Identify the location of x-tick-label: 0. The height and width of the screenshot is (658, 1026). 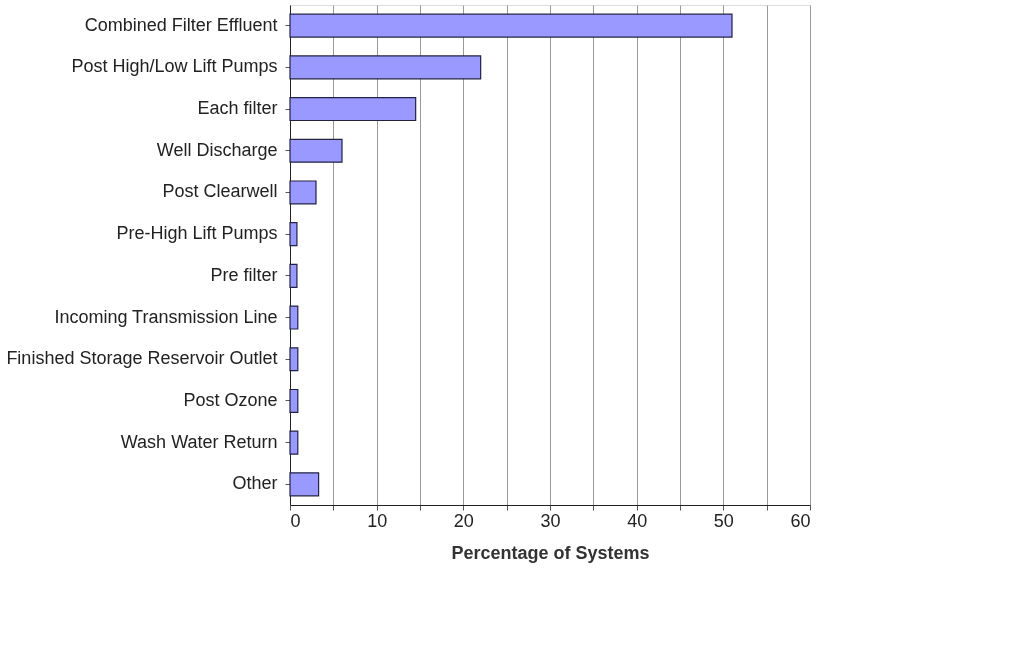
(295, 520).